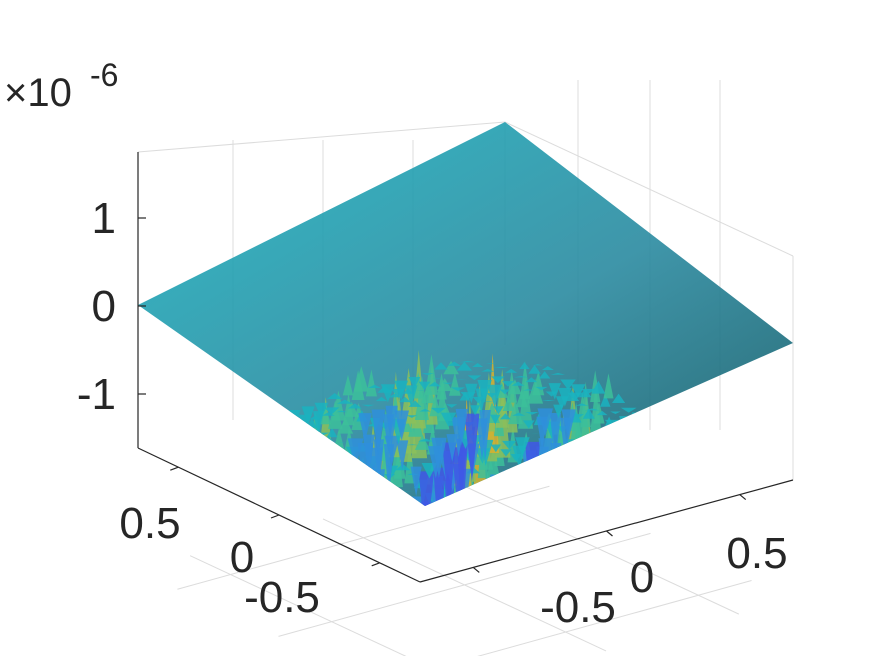  What do you see at coordinates (104, 218) in the screenshot?
I see `z-tick-label: 1` at bounding box center [104, 218].